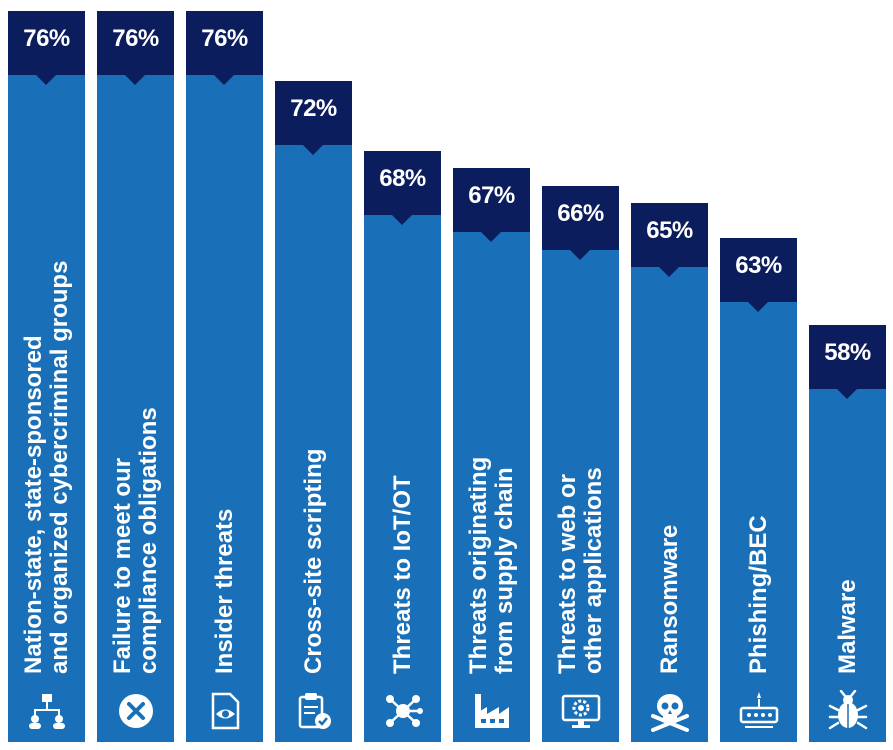 This screenshot has width=893, height=750. What do you see at coordinates (567, 573) in the screenshot?
I see `category-label-line: Threats to web or` at bounding box center [567, 573].